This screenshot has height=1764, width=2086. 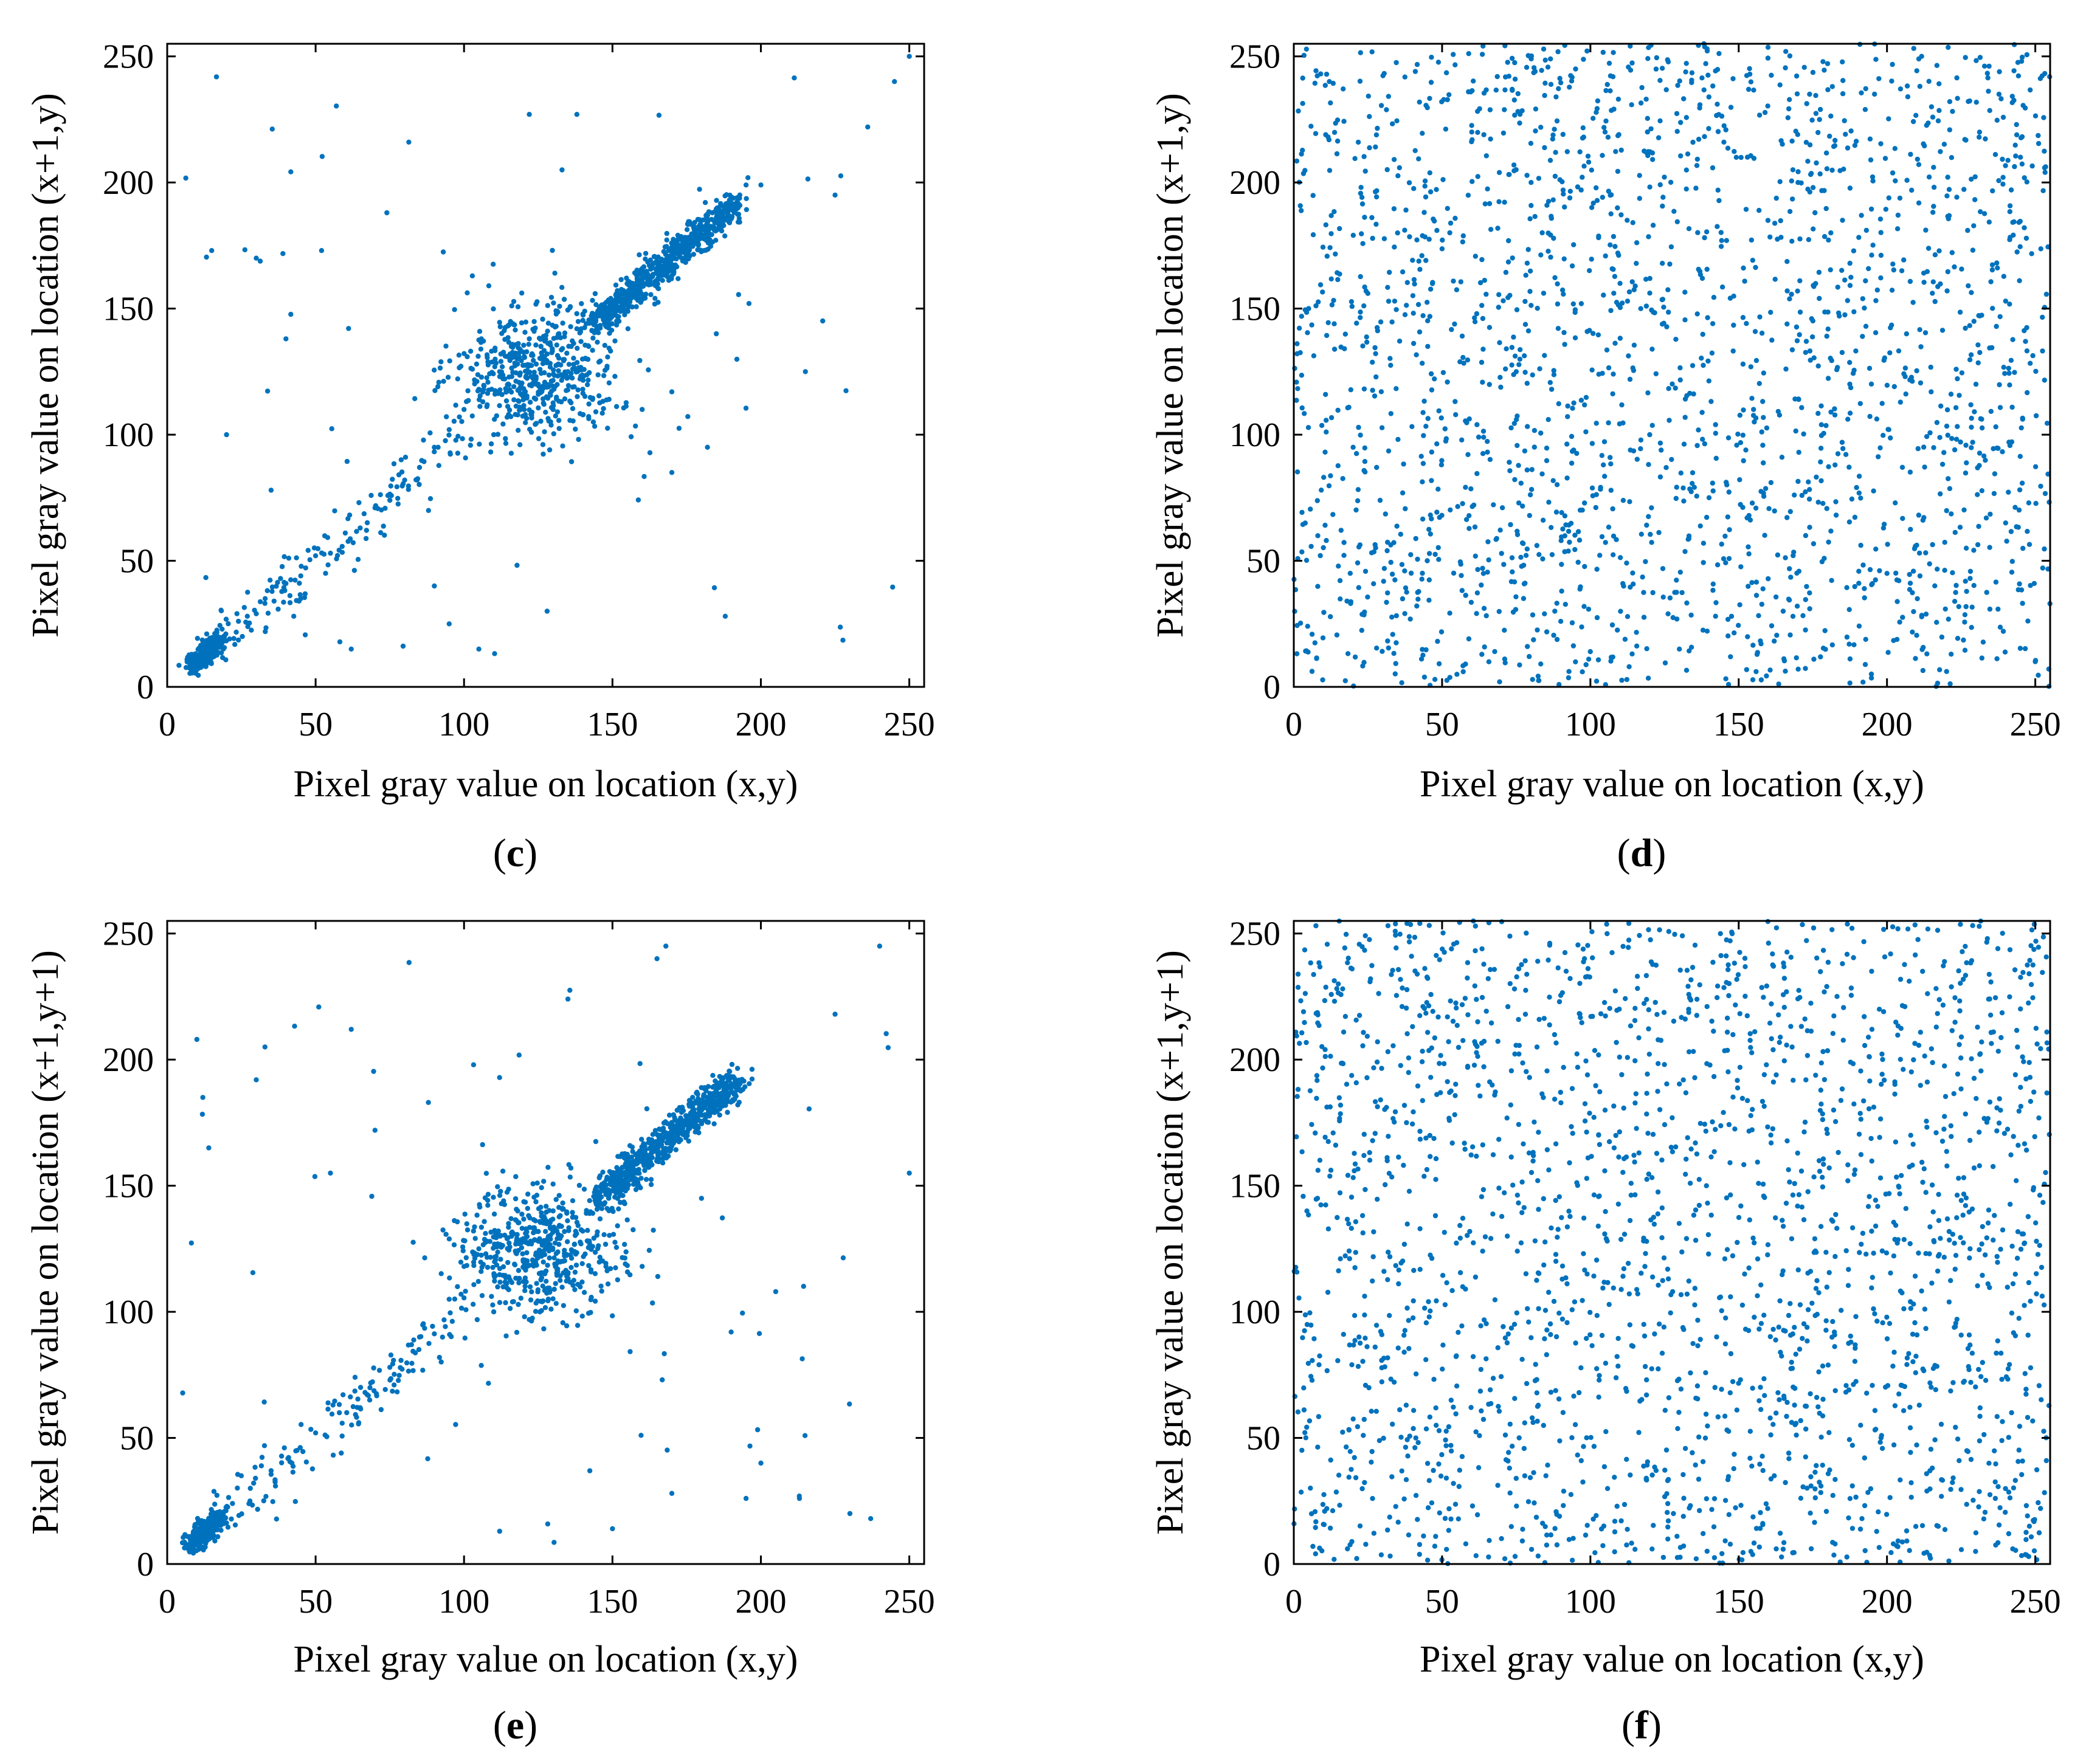 What do you see at coordinates (910, 724) in the screenshot?
I see `x-tick-label: 250` at bounding box center [910, 724].